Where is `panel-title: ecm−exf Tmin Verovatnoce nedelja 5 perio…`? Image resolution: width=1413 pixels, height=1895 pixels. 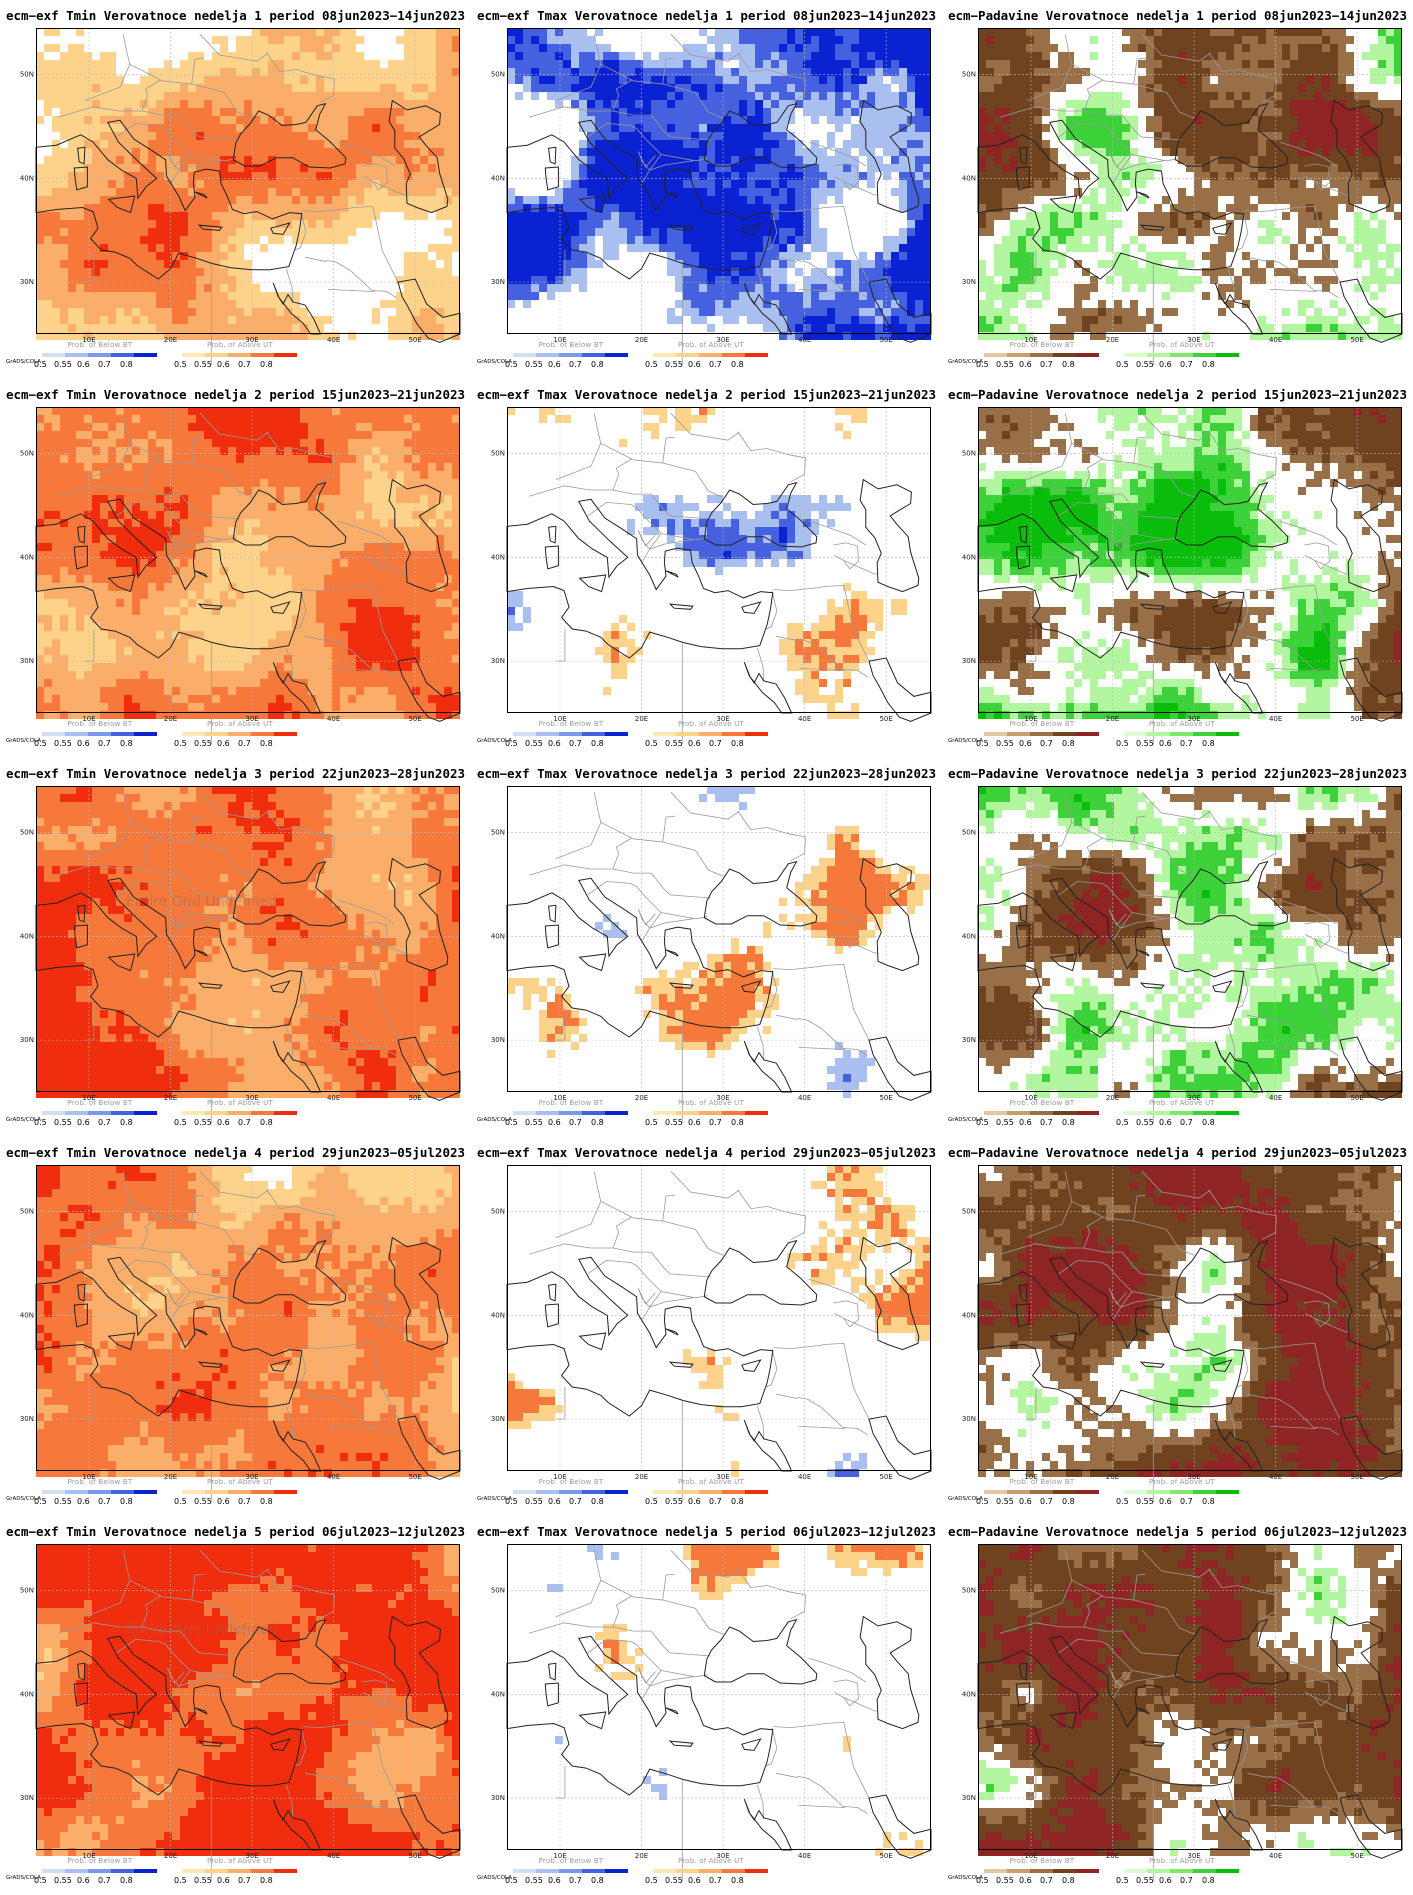 panel-title: ecm−exf Tmin Verovatnoce nedelja 5 perio… is located at coordinates (235, 1531).